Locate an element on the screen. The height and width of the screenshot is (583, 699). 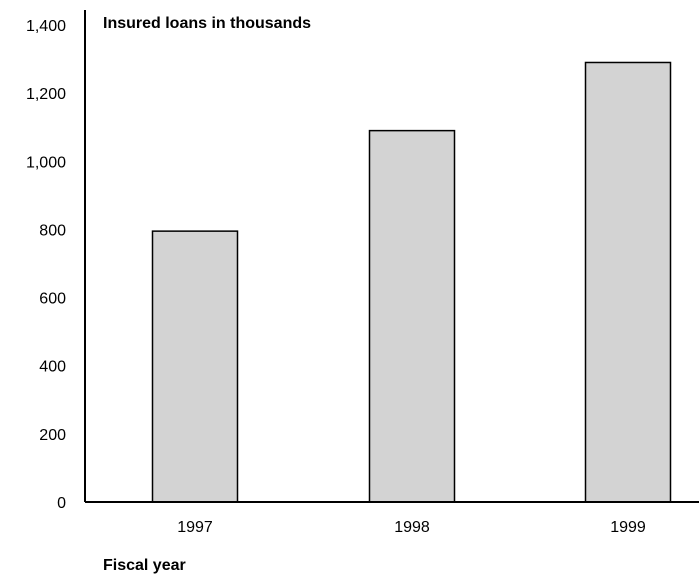
y-tick-label: 0 is located at coordinates (61, 503).